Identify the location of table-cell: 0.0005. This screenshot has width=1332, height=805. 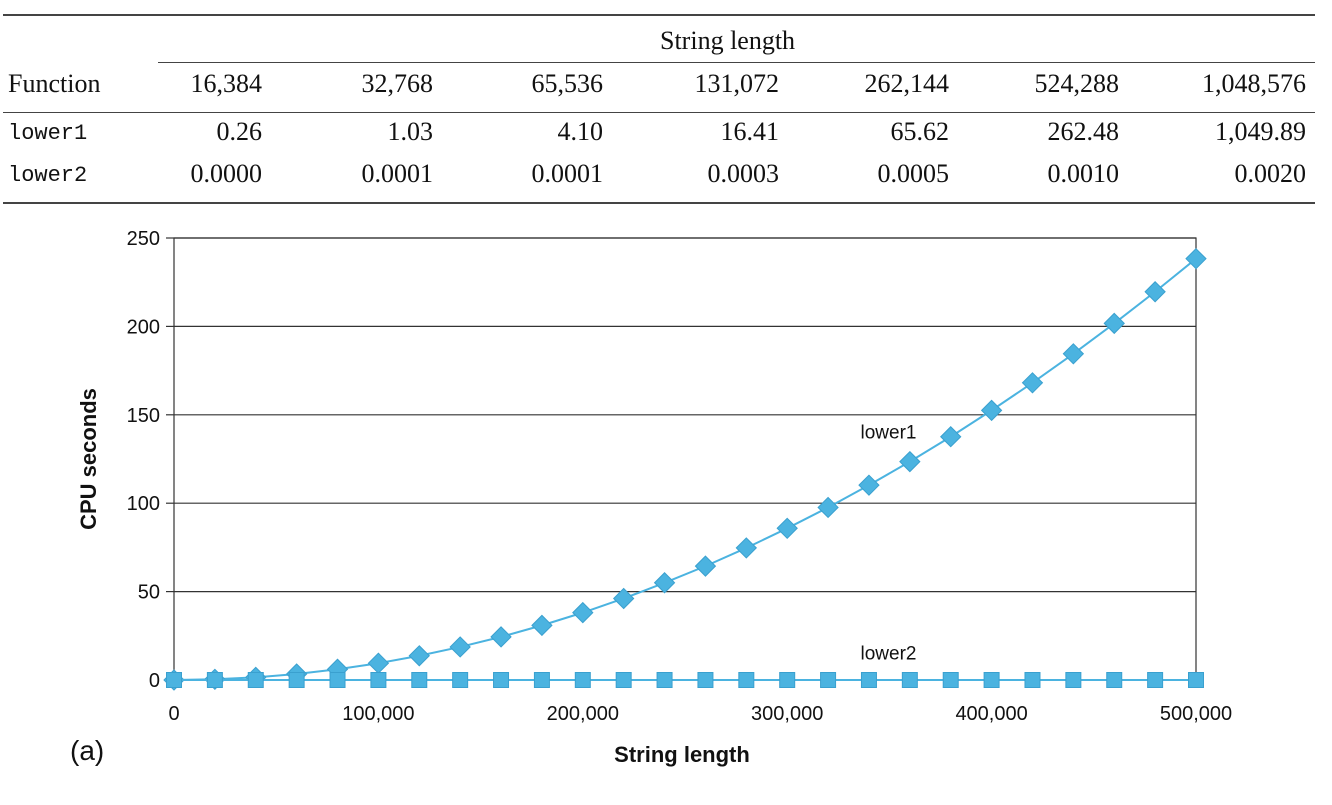
(913, 173).